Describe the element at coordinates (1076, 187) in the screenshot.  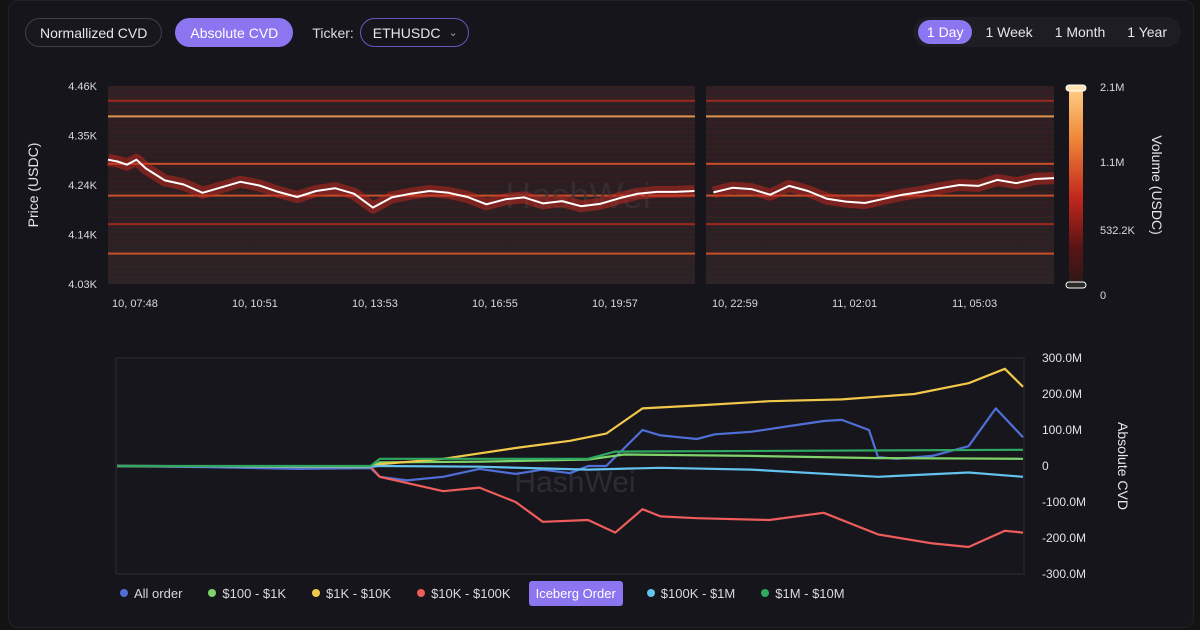
I see `volume-colorbar` at that location.